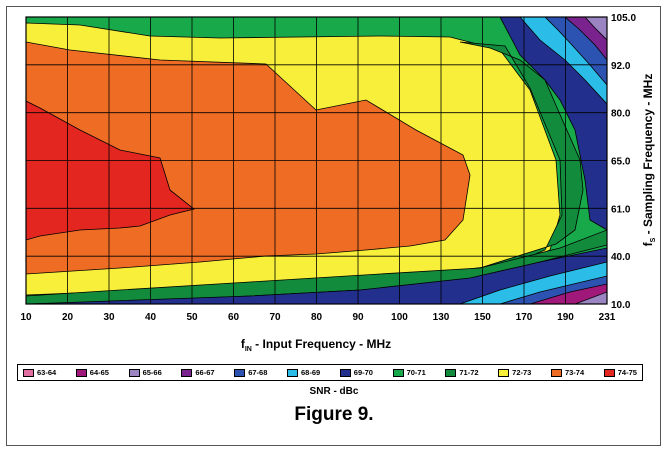  I want to click on legend-label: 64-65, so click(99, 372).